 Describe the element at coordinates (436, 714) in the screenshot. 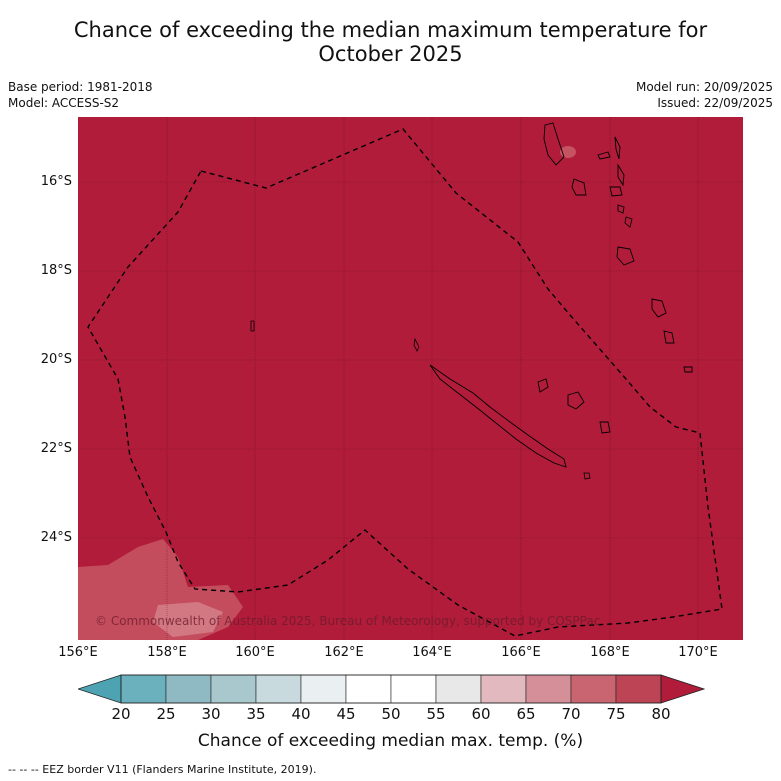

I see `colorbar-tick-55: 55` at that location.